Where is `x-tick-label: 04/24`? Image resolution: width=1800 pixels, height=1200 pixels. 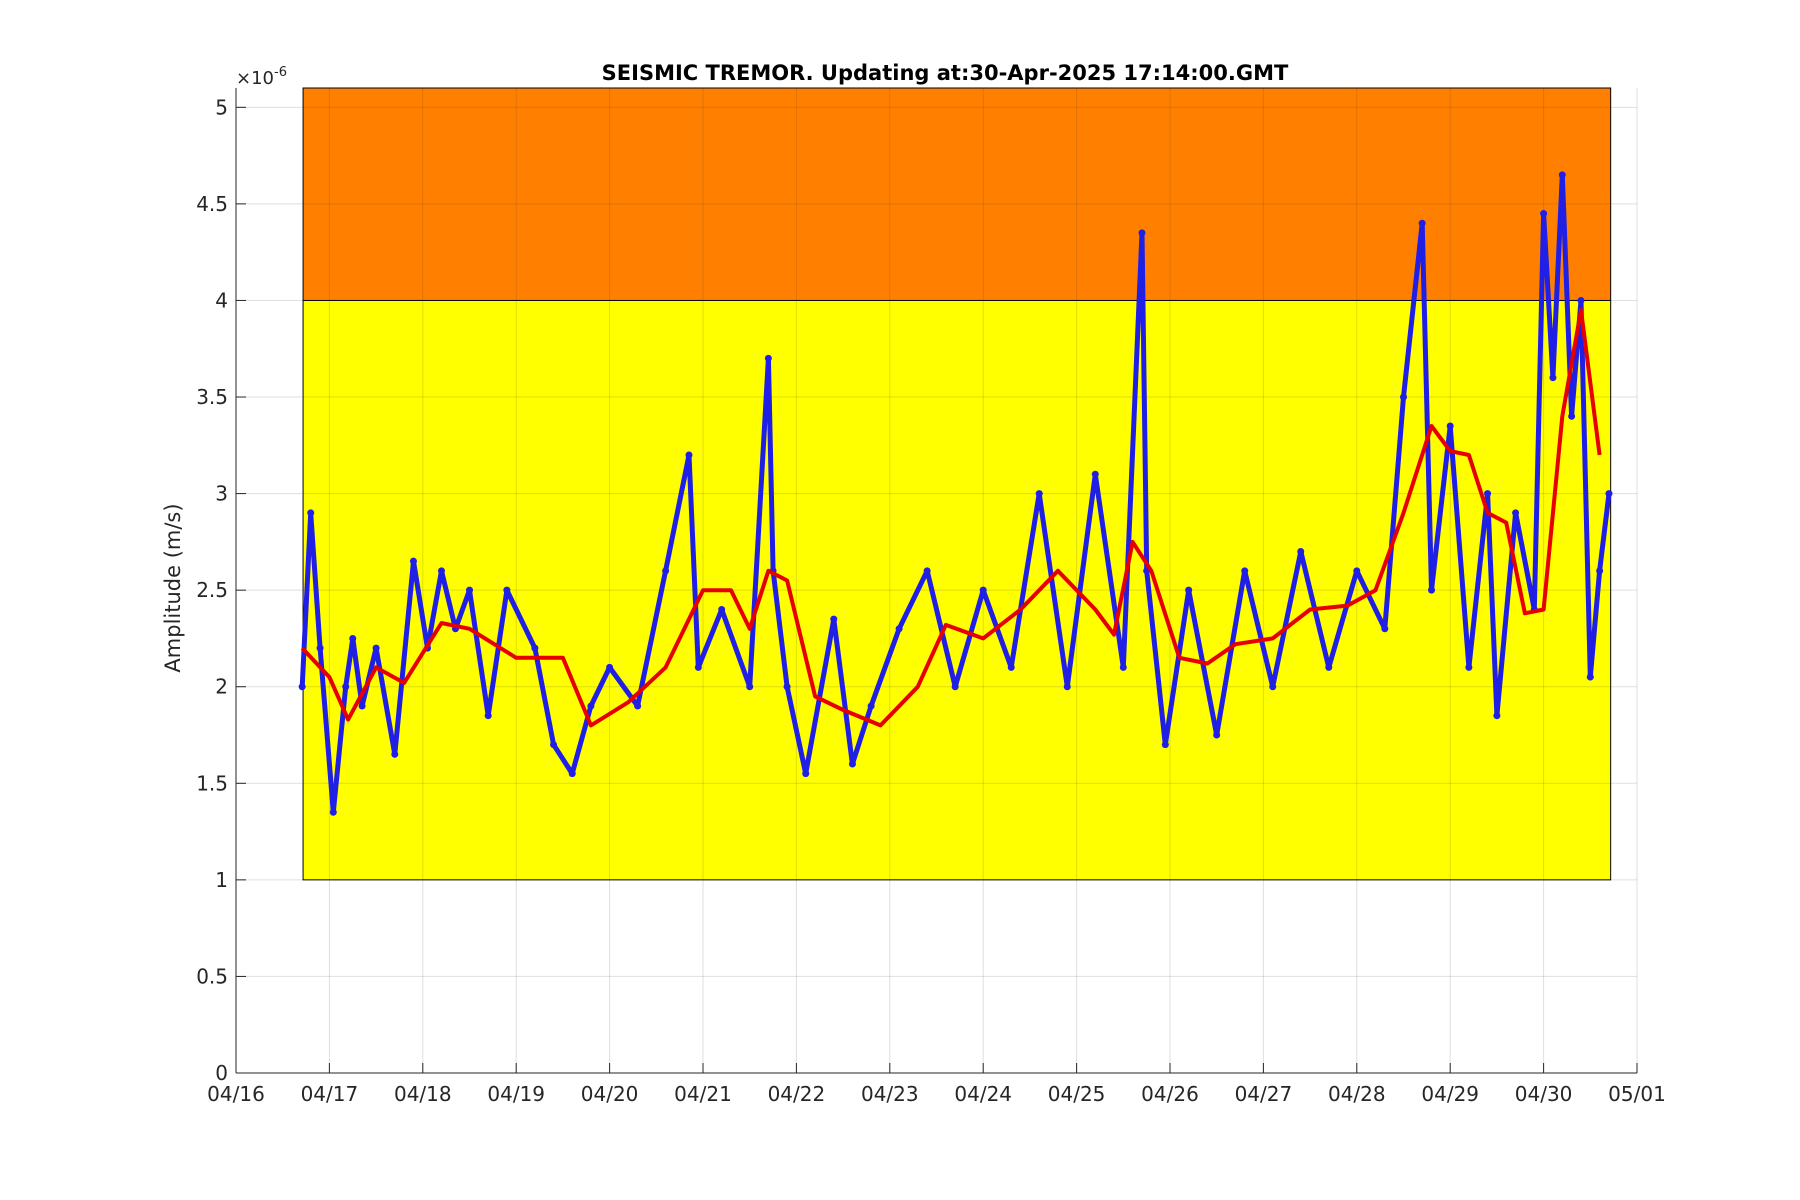
x-tick-label: 04/24 is located at coordinates (983, 1094).